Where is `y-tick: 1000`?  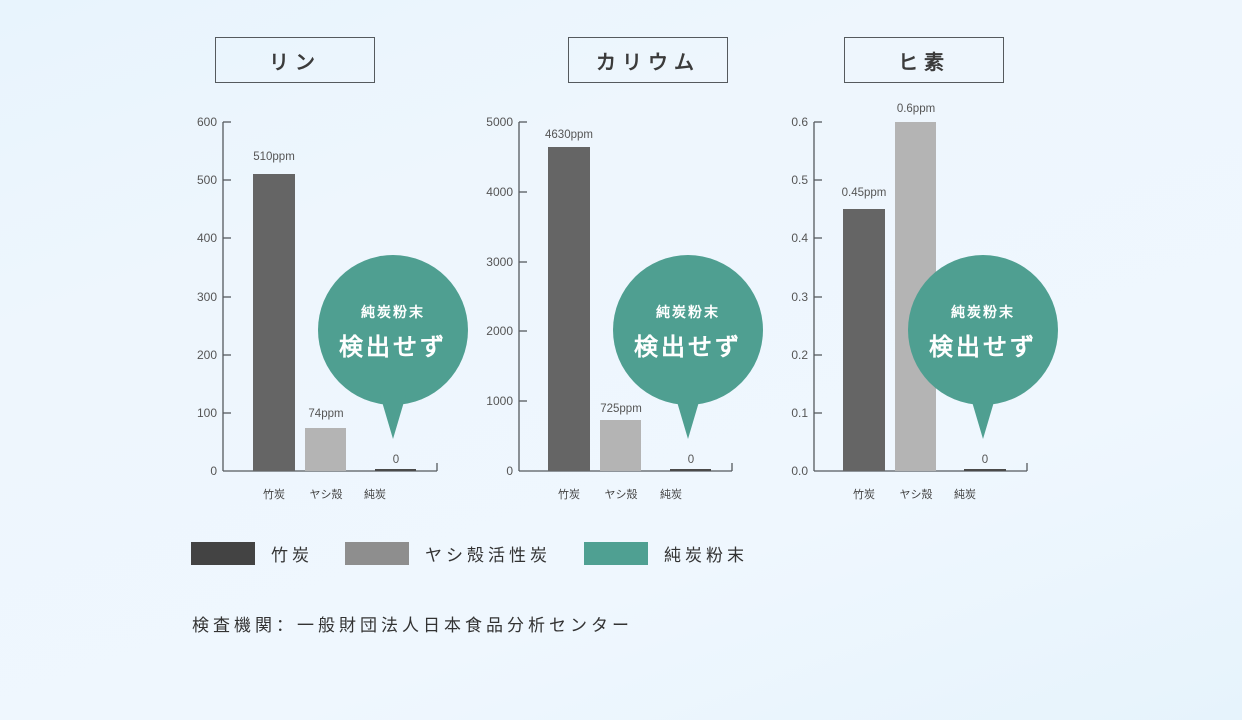 y-tick: 1000 is located at coordinates (499, 401).